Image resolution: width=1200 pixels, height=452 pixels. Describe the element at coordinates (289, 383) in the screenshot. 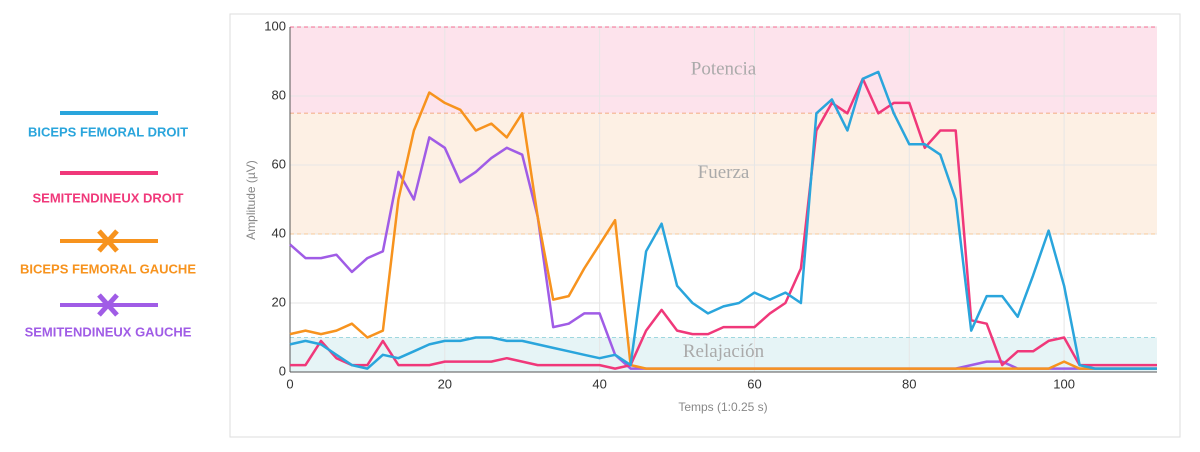

I see `x-tick-label: 0` at that location.